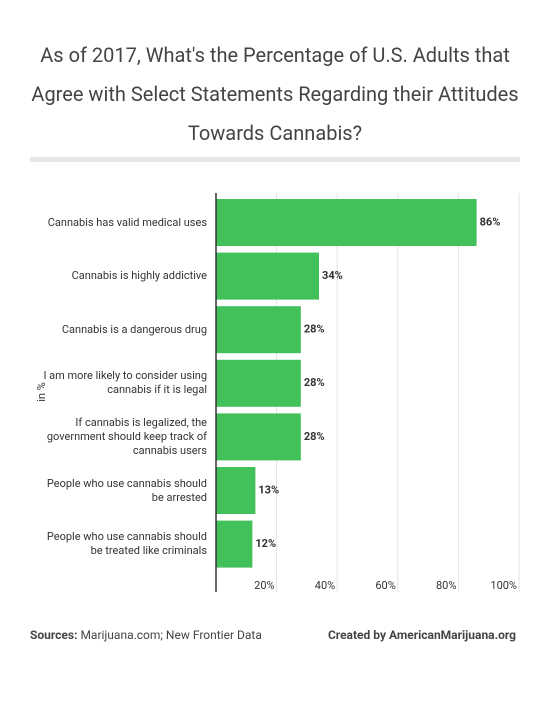 This screenshot has width=550, height=722. Describe the element at coordinates (265, 543) in the screenshot. I see `value-label: 12%` at that location.